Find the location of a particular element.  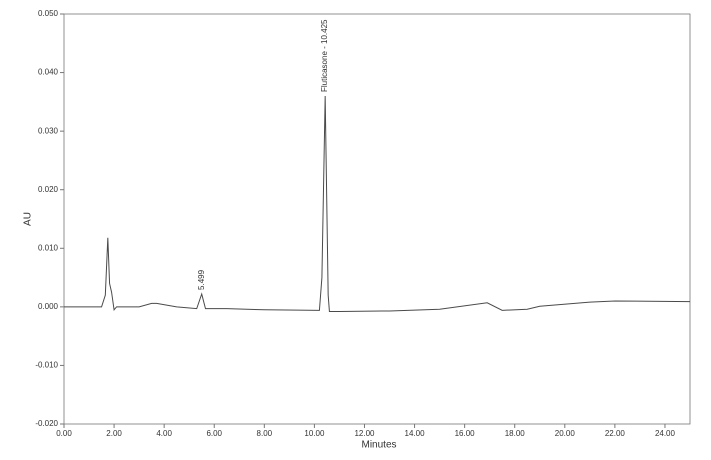

x-tick-label: 20.00 is located at coordinates (565, 433).